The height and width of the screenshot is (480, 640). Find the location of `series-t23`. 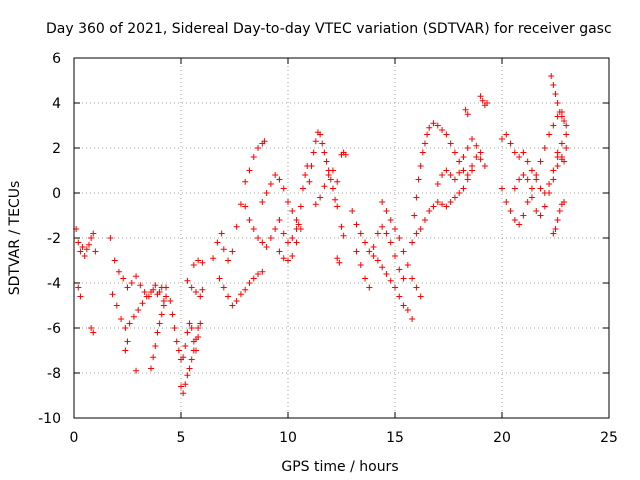

series-t23 is located at coordinates (540, 182).